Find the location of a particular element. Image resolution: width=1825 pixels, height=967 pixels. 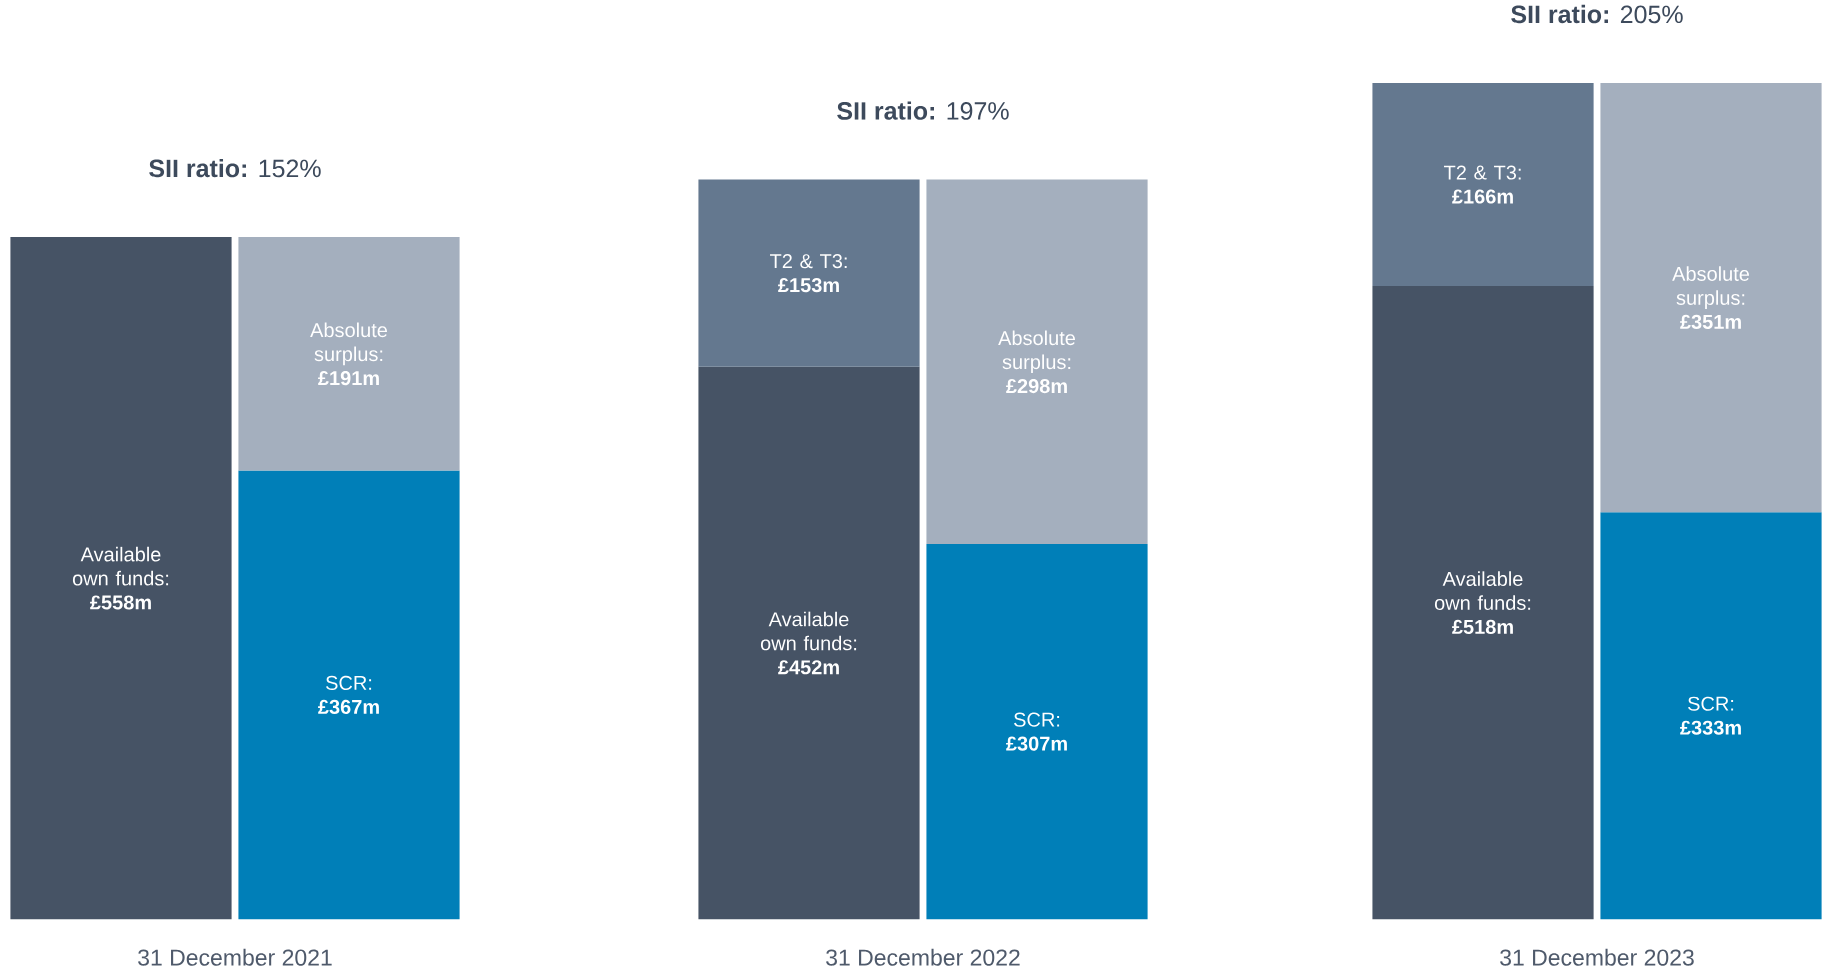

data-label: T2 & T3: £166m is located at coordinates (1482, 184).